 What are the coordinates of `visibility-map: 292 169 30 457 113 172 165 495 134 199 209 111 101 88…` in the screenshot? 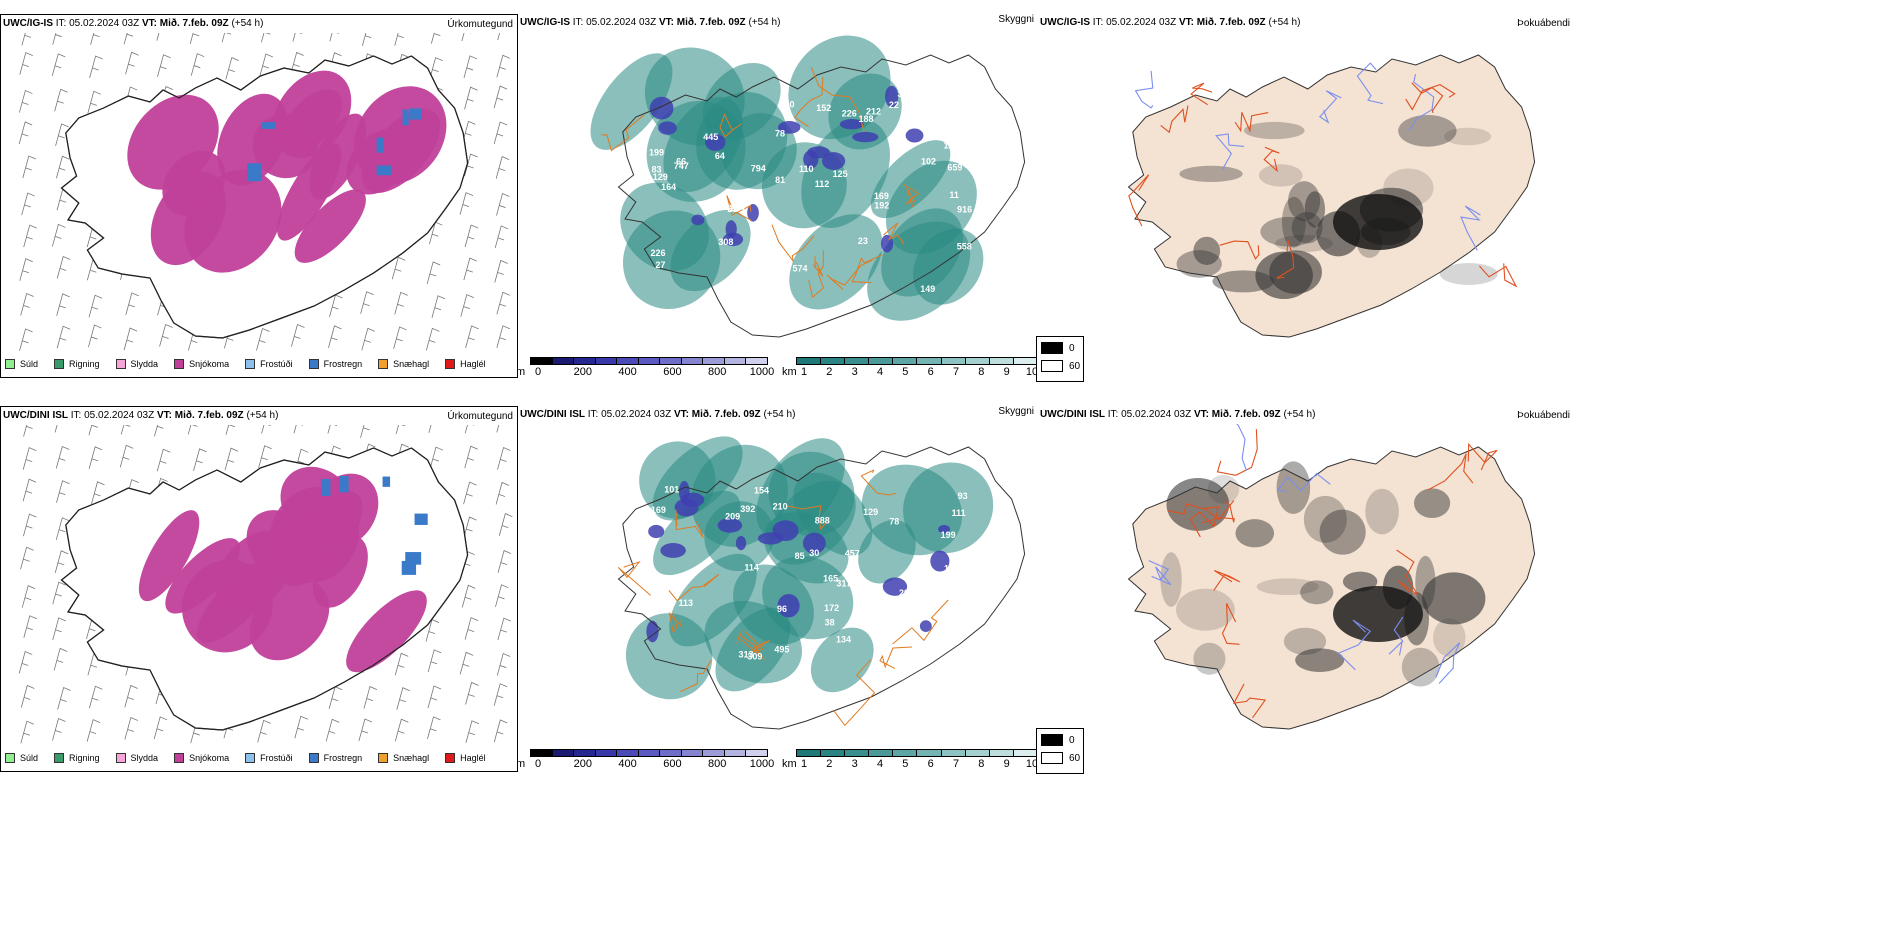 It's located at (821, 583).